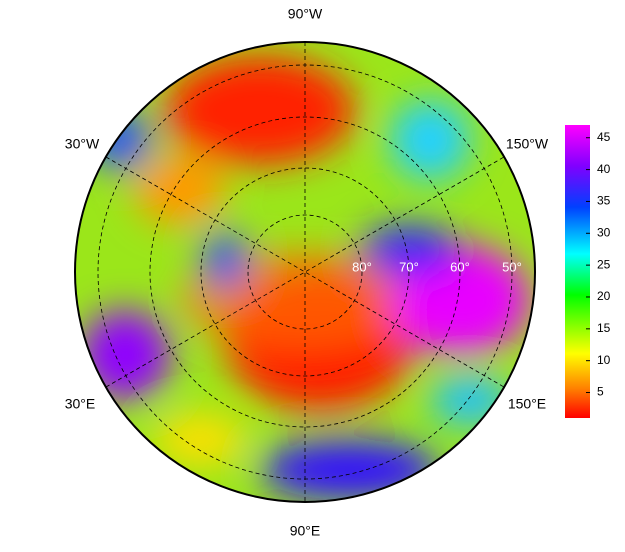  Describe the element at coordinates (604, 169) in the screenshot. I see `colorbar-tick-label: 40` at that location.